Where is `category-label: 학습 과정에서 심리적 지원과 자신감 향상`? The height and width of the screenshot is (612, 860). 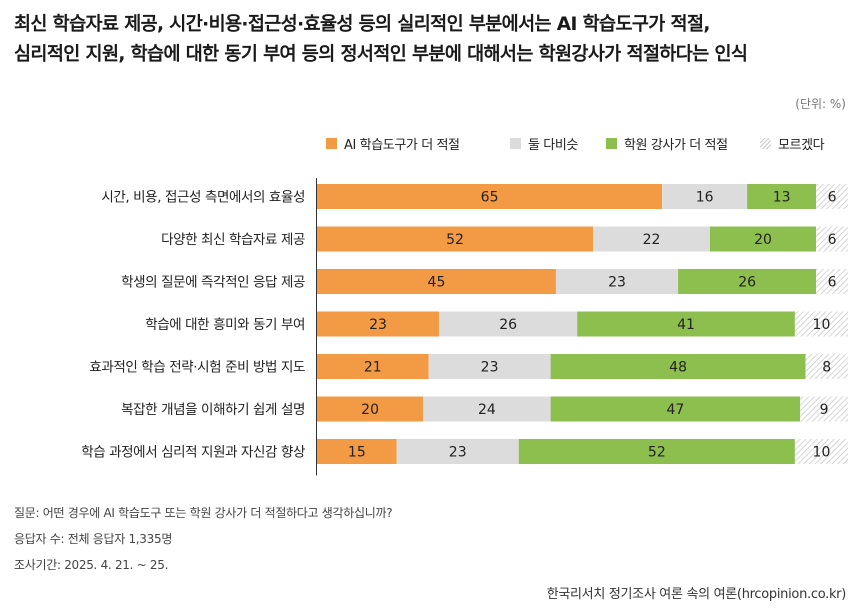 category-label: 학습 과정에서 심리적 지원과 자신감 향상 is located at coordinates (193, 453).